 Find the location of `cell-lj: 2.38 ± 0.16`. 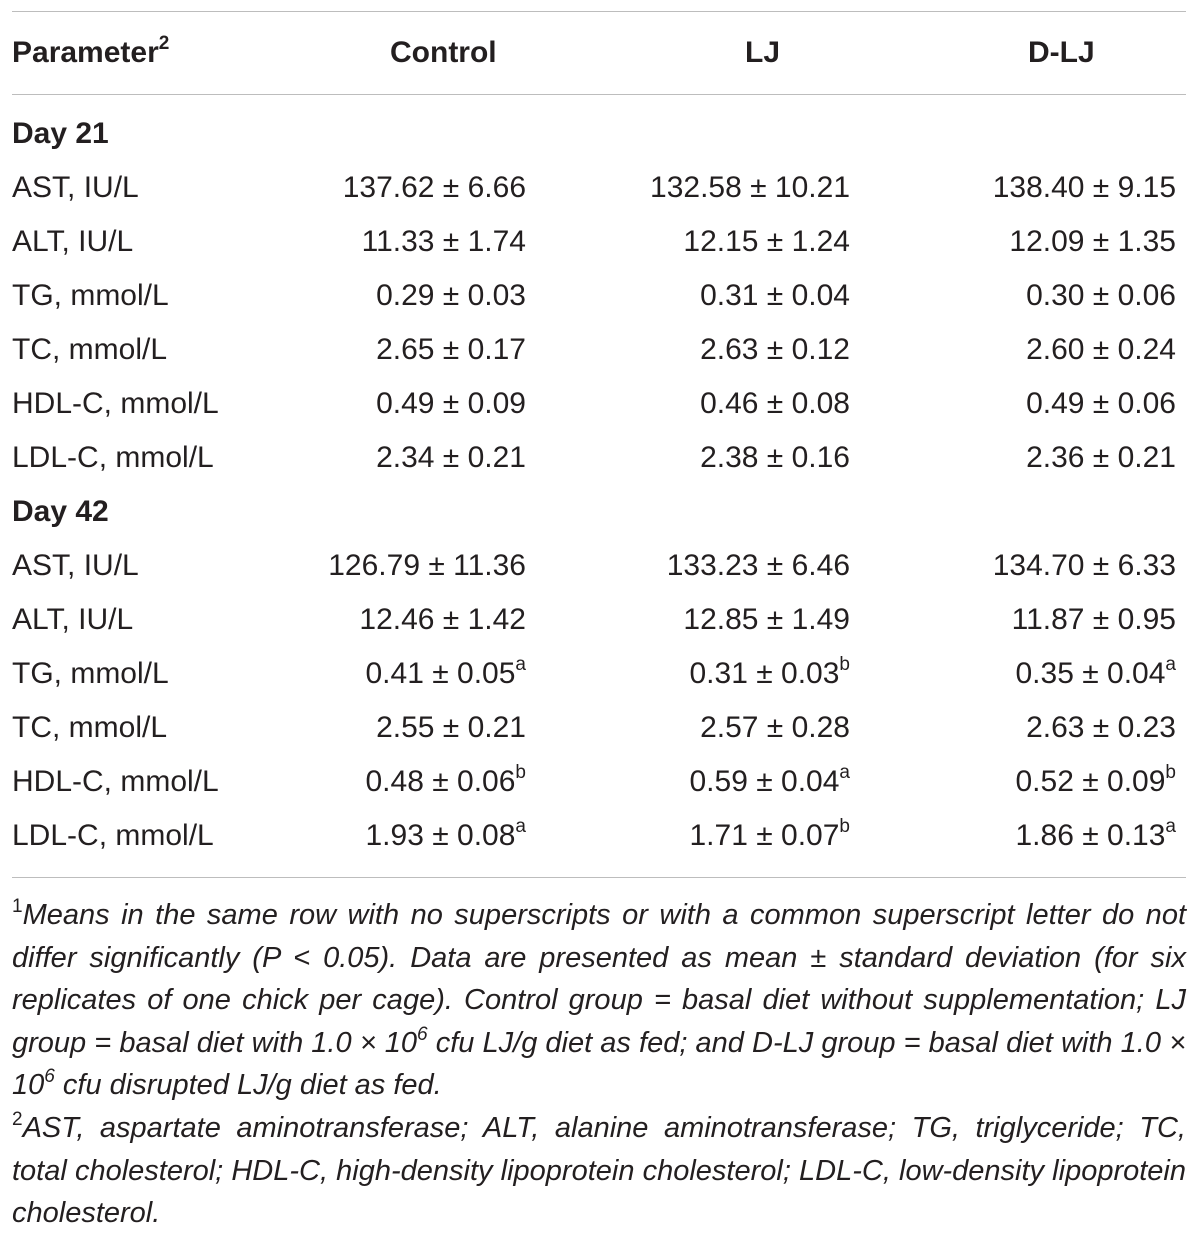

cell-lj: 2.38 ± 0.16 is located at coordinates (775, 458).